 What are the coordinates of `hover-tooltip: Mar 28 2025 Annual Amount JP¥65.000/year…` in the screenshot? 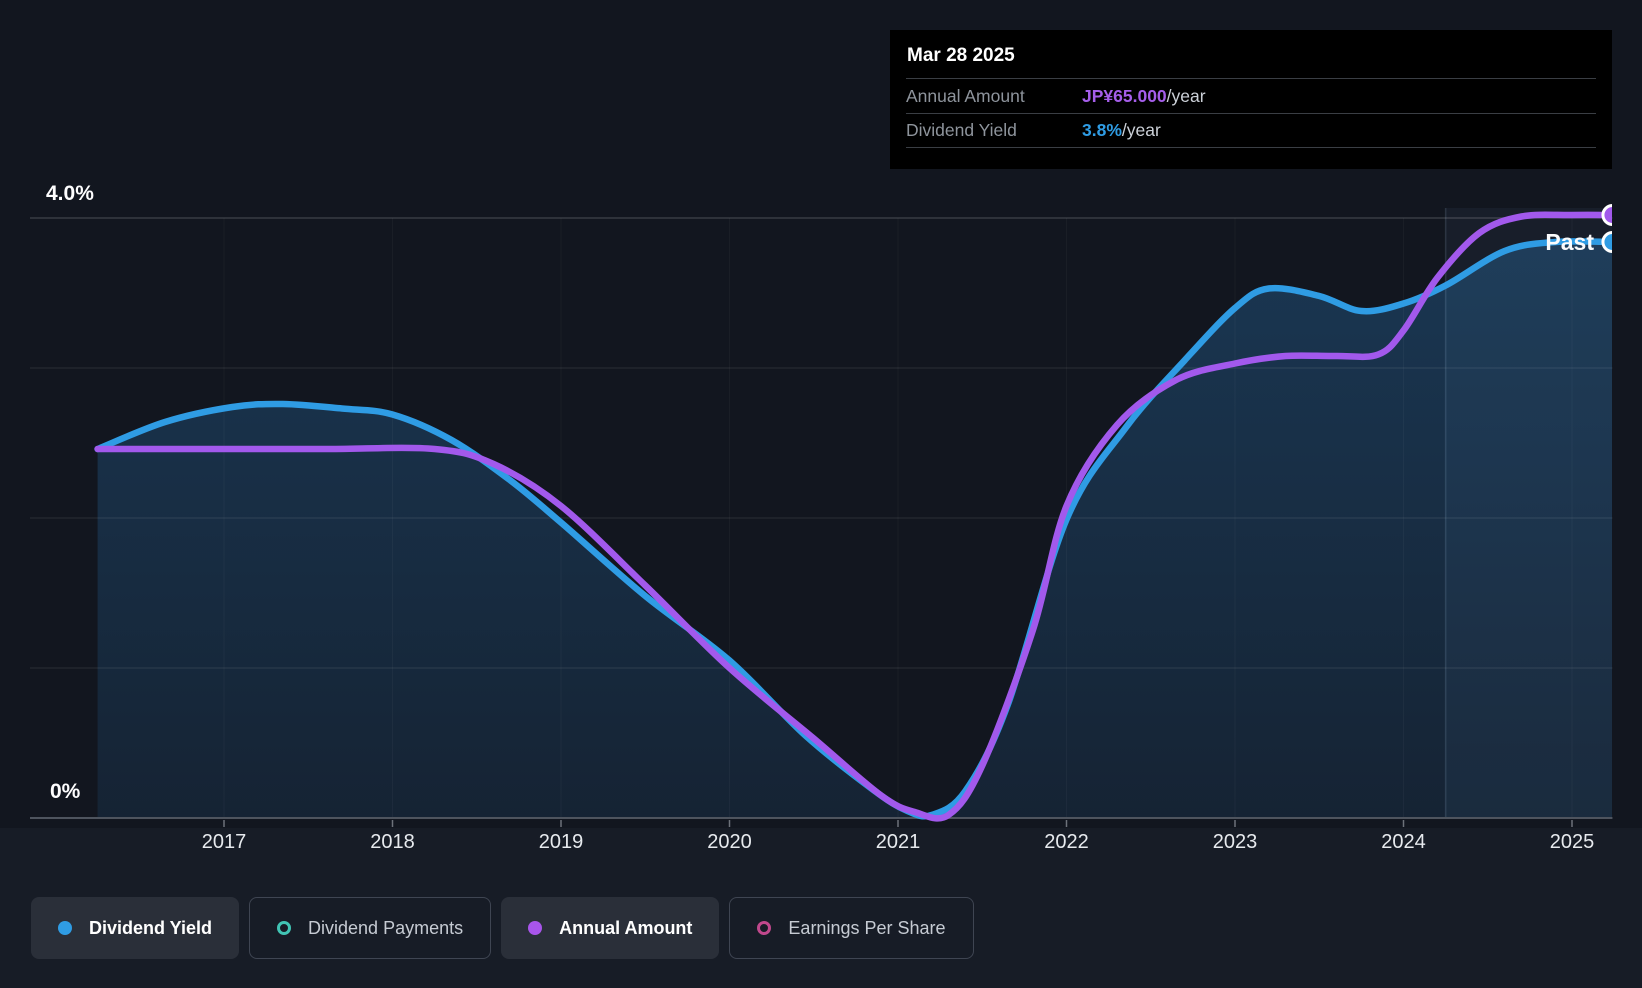 It's located at (1251, 99).